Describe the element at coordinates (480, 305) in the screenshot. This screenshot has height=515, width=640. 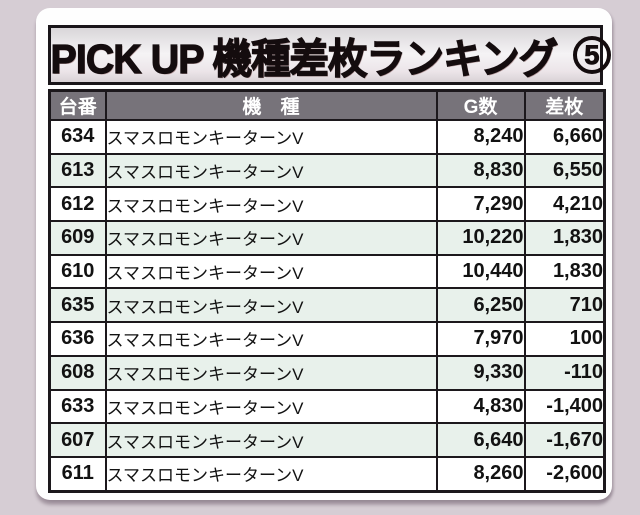
I see `cell-game-count: 6,250` at that location.